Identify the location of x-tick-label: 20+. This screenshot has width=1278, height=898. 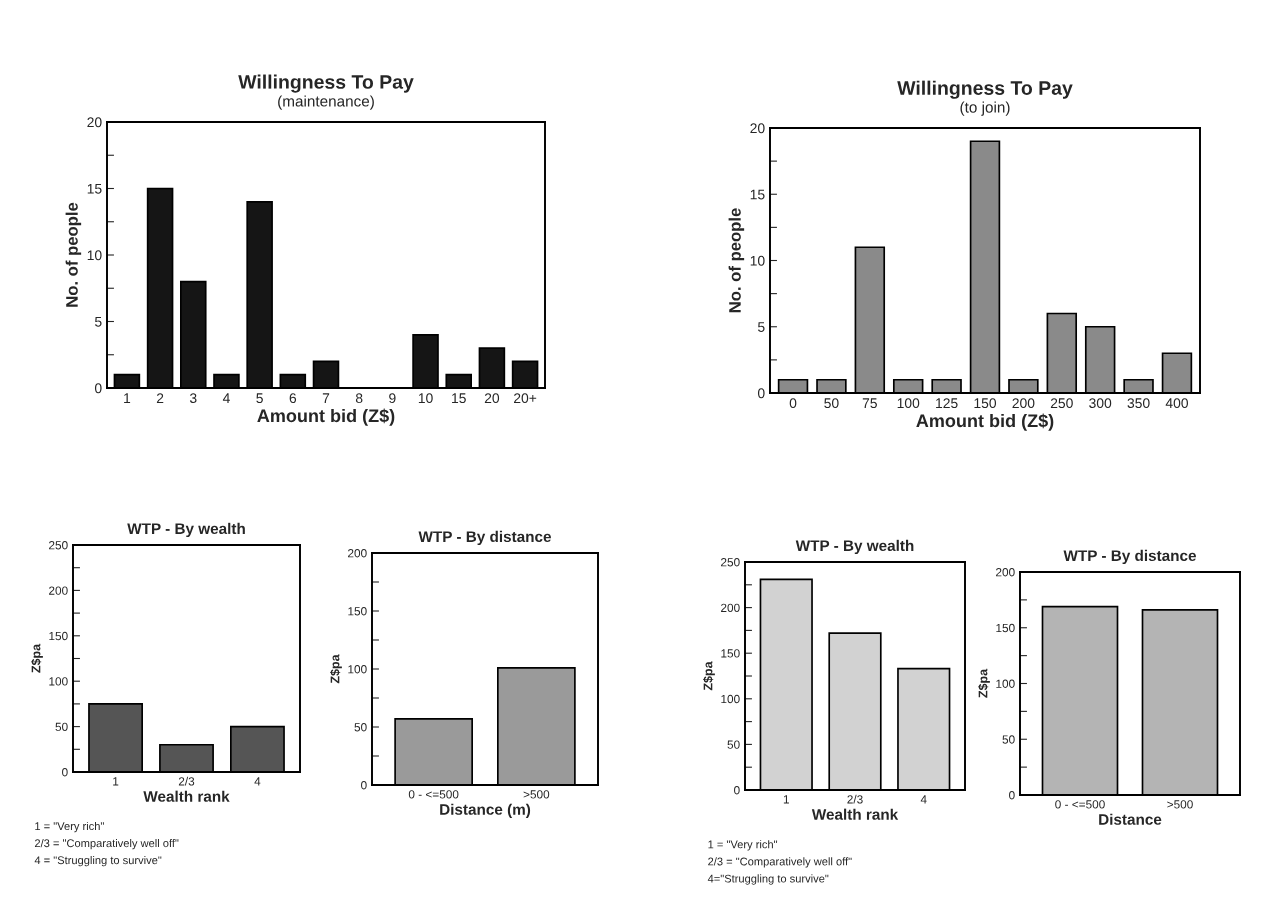
(525, 398).